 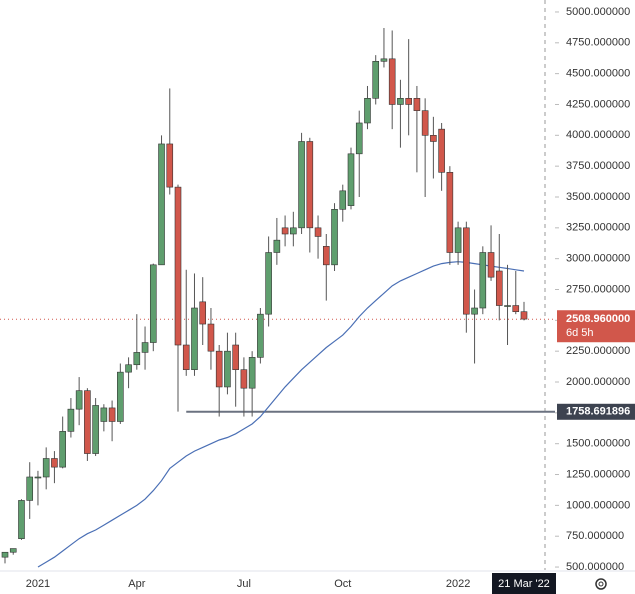 I want to click on y-tick-label: 3250.000000, so click(x=598, y=228).